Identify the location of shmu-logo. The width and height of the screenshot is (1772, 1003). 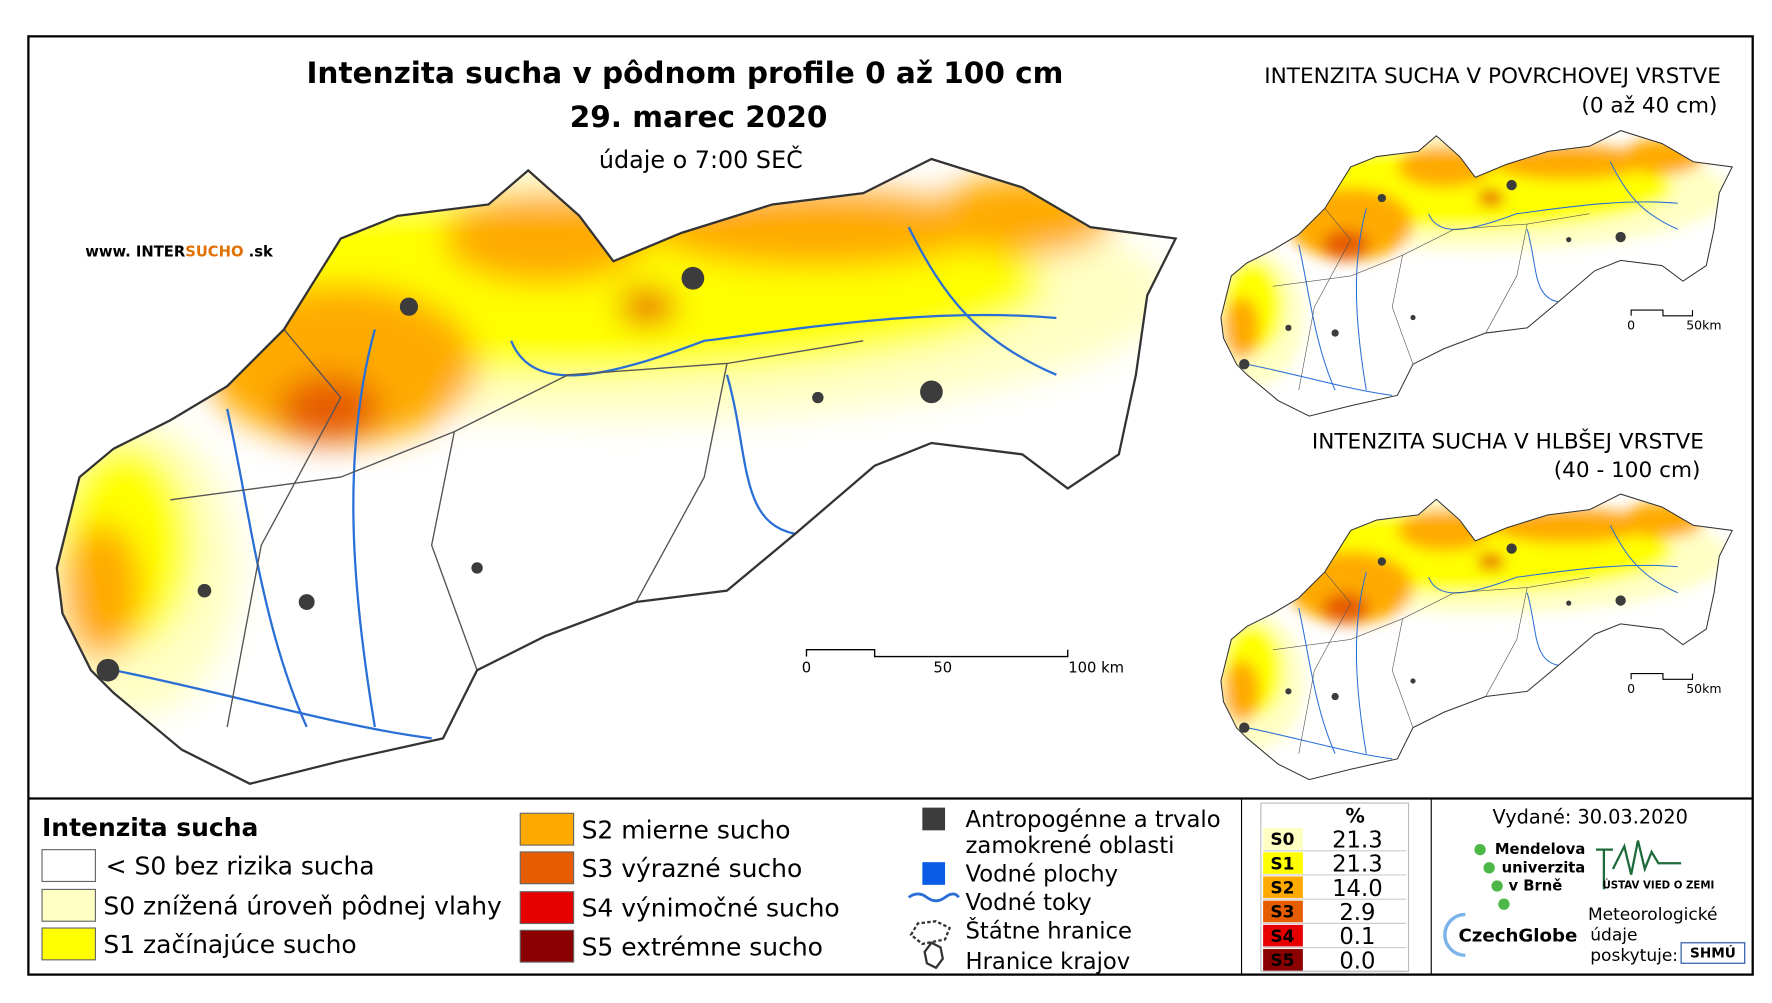
(1713, 953).